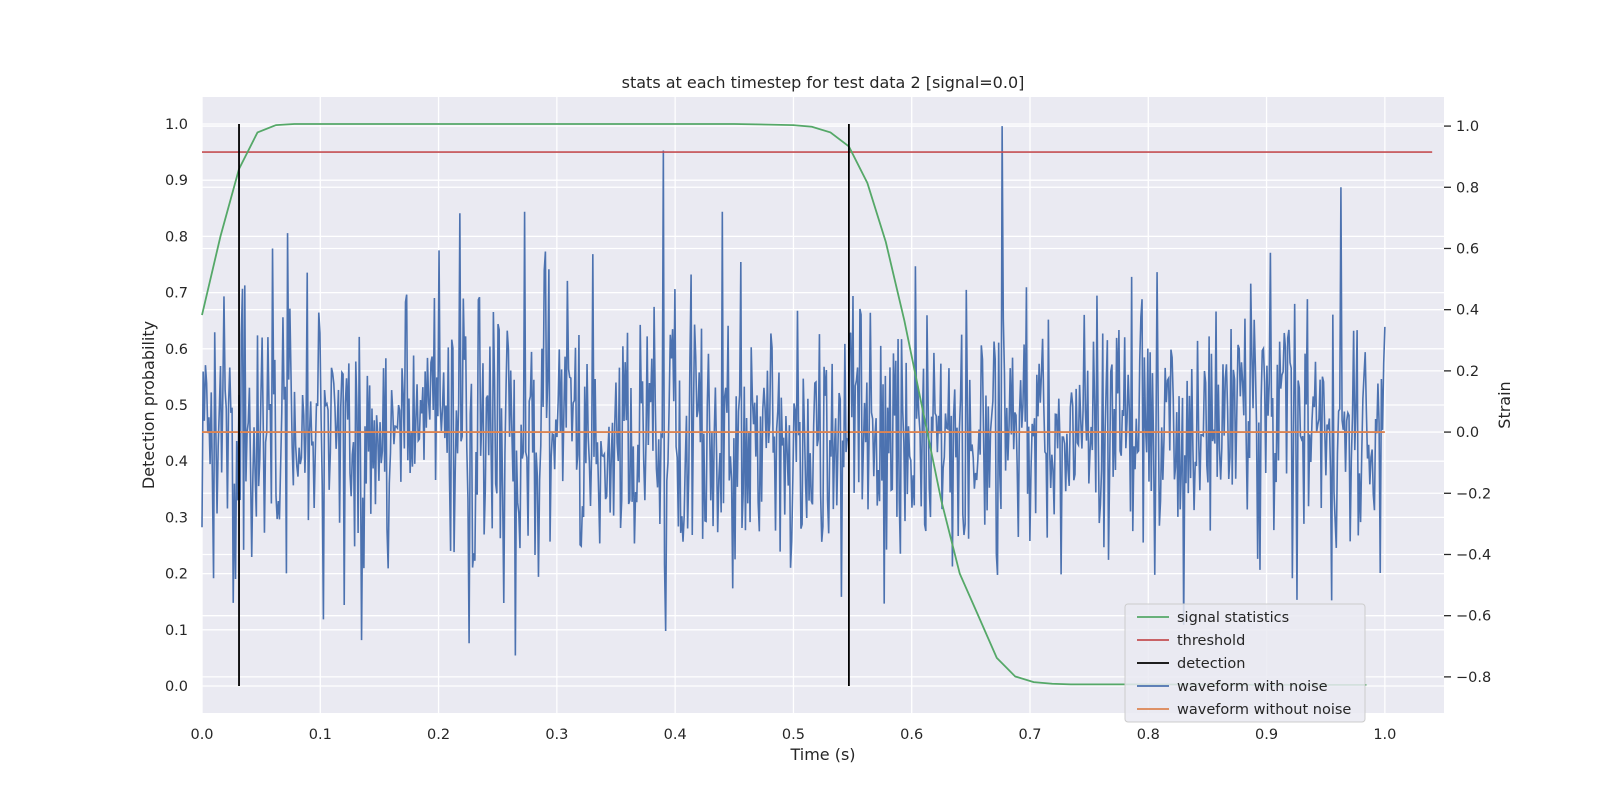 This screenshot has width=1600, height=800. Describe the element at coordinates (556, 735) in the screenshot. I see `x-tick-label: 0.3` at that location.